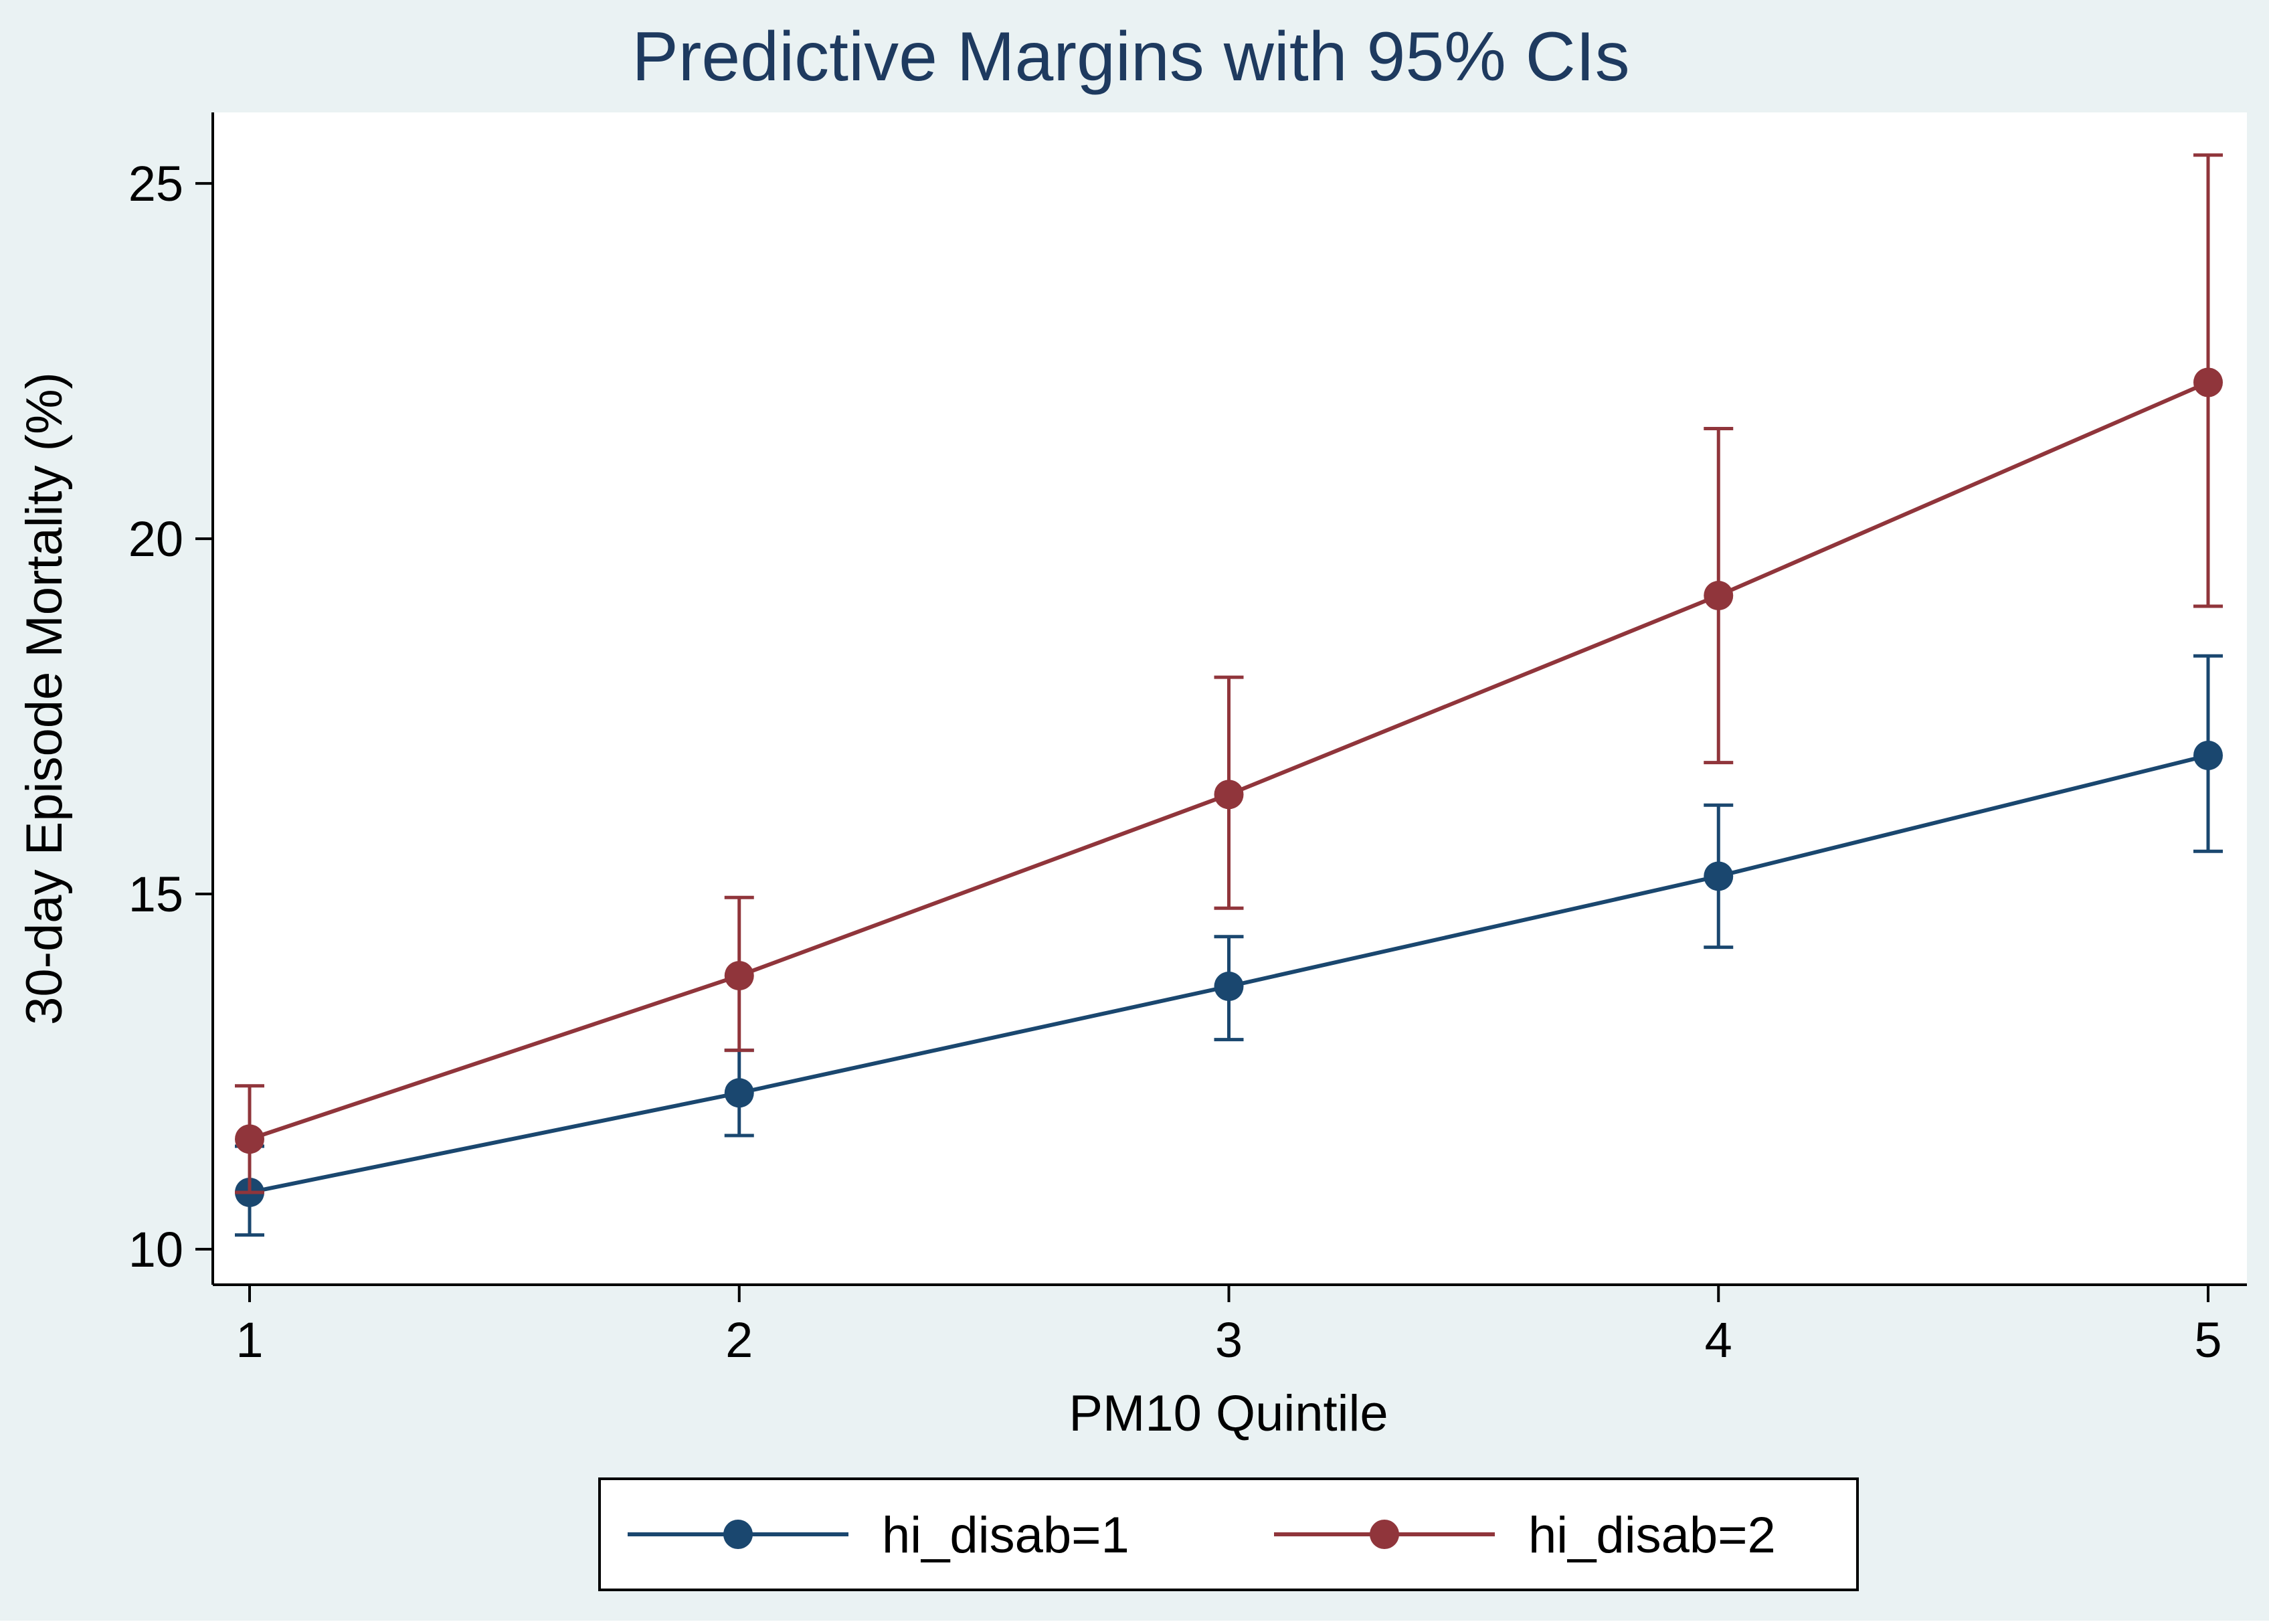  I want to click on x-tick-label: 5, so click(2207, 1340).